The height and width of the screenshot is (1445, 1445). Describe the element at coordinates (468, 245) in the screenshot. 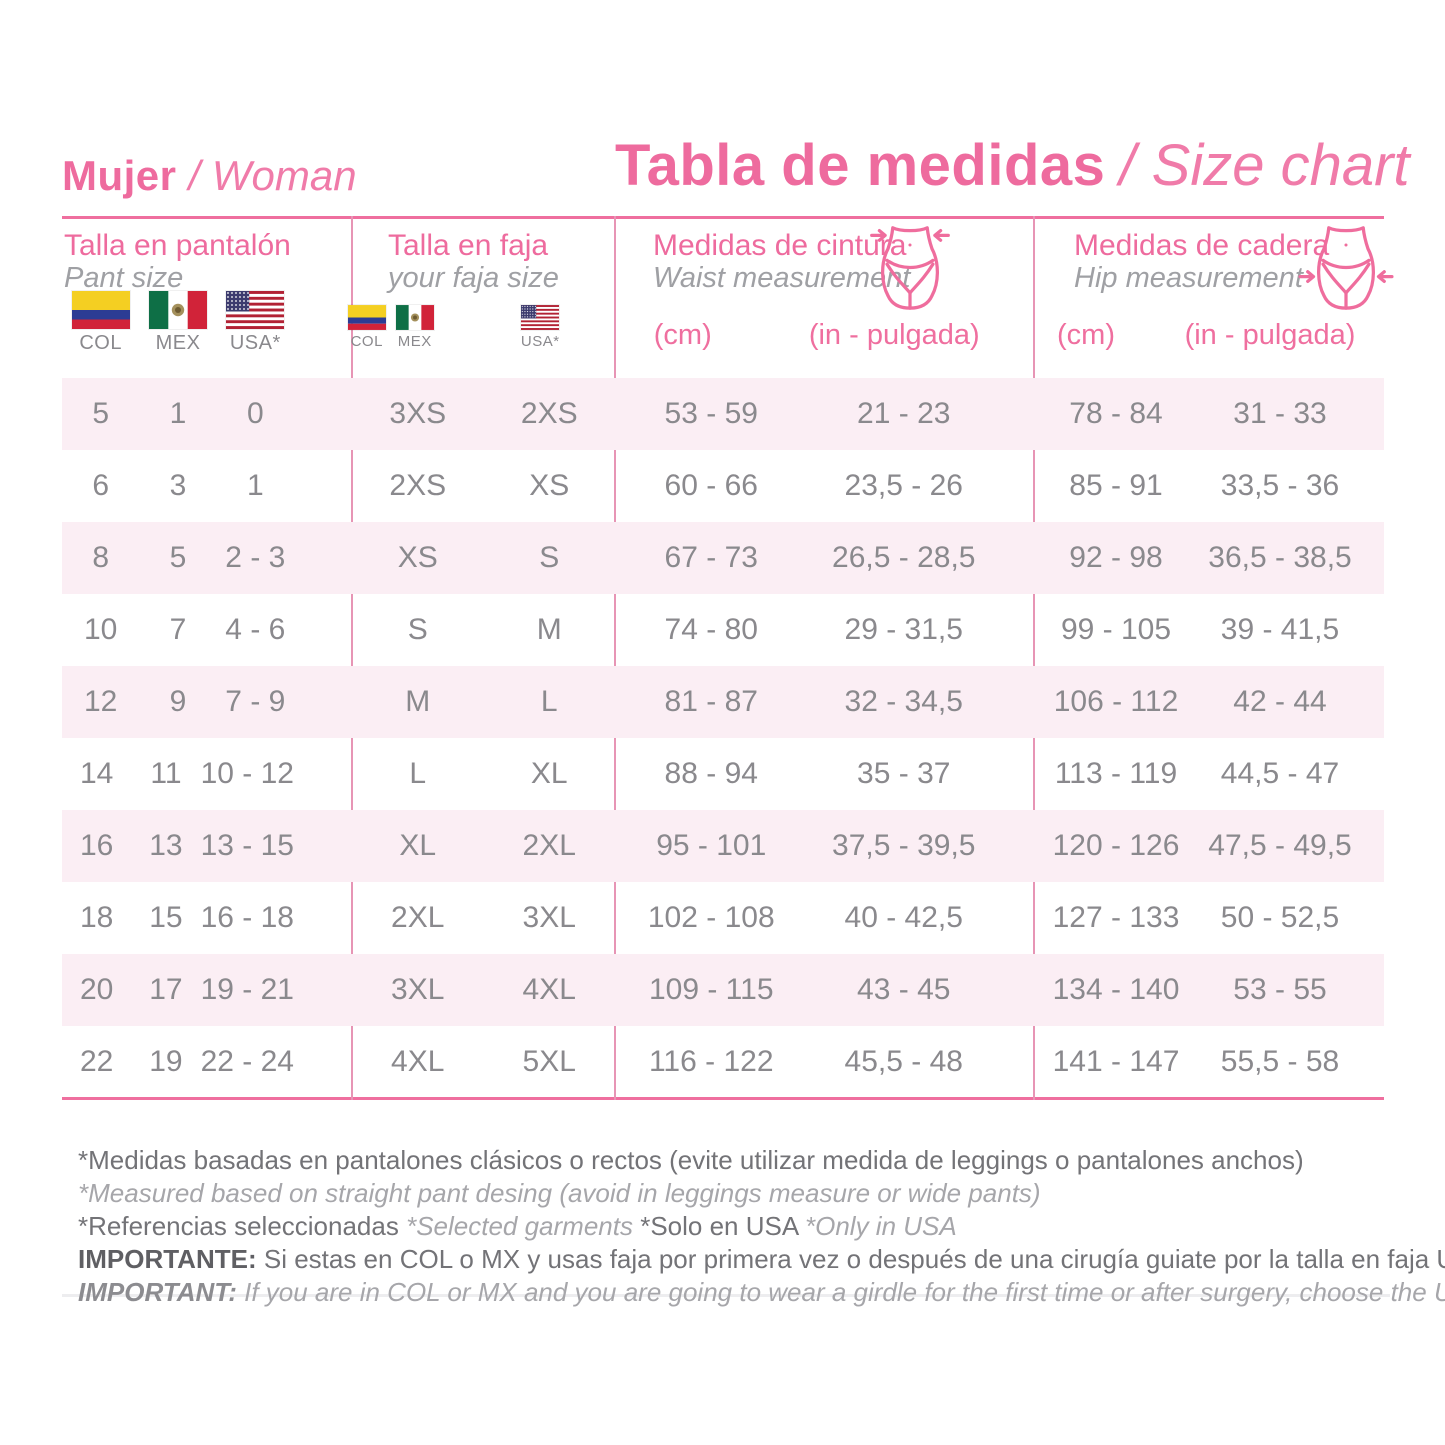

I see `faja-title: Talla en faja` at that location.